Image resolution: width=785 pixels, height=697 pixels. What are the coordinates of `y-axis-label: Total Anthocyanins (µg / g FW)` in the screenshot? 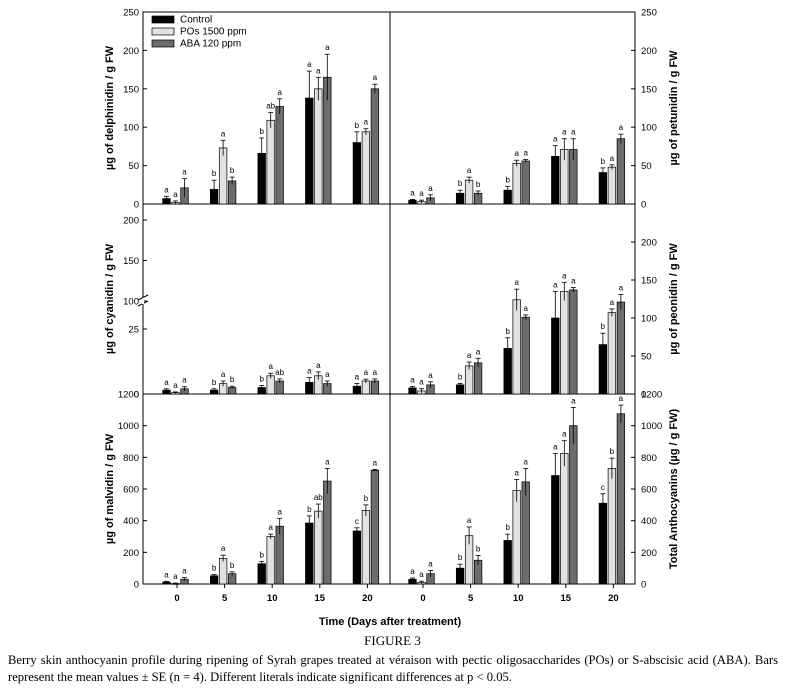 It's located at (674, 489).